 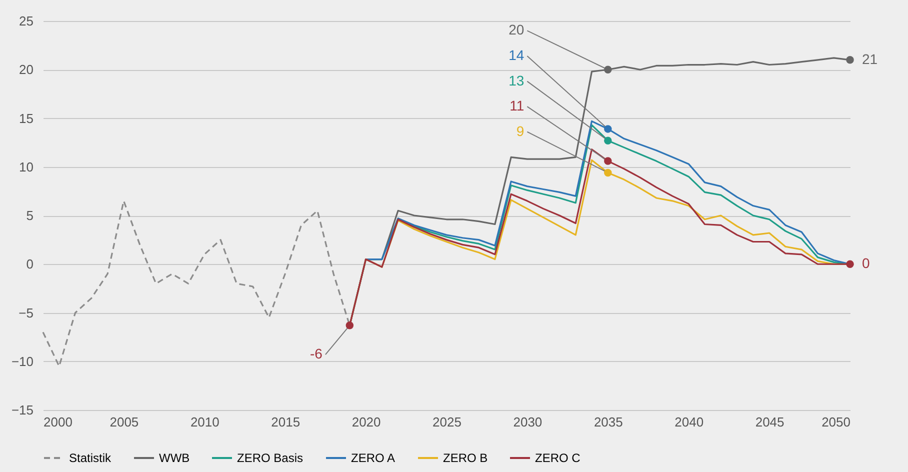 What do you see at coordinates (30, 264) in the screenshot?
I see `y-tick-label: 0` at bounding box center [30, 264].